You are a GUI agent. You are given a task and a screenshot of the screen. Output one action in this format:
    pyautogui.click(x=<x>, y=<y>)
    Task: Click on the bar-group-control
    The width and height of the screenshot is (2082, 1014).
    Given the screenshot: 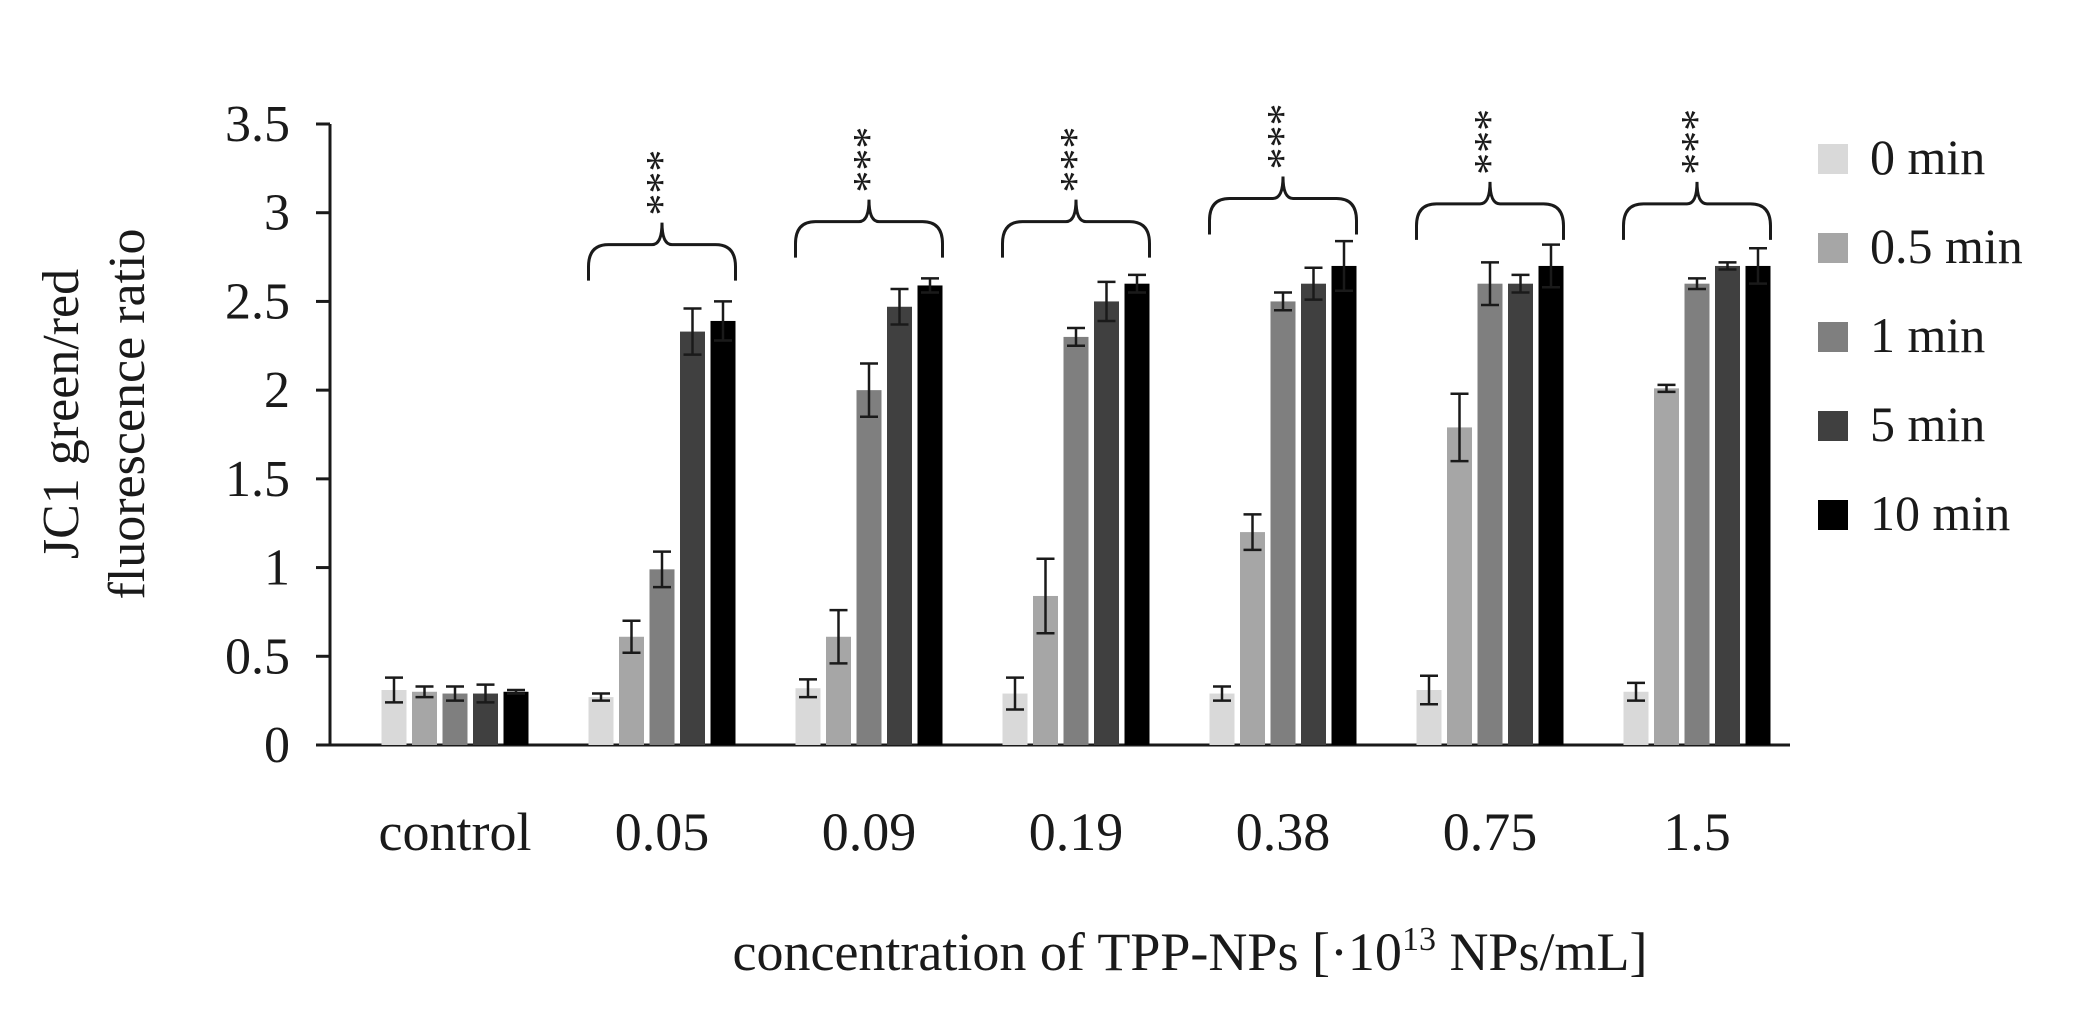 What is the action you would take?
    pyautogui.click(x=455, y=710)
    